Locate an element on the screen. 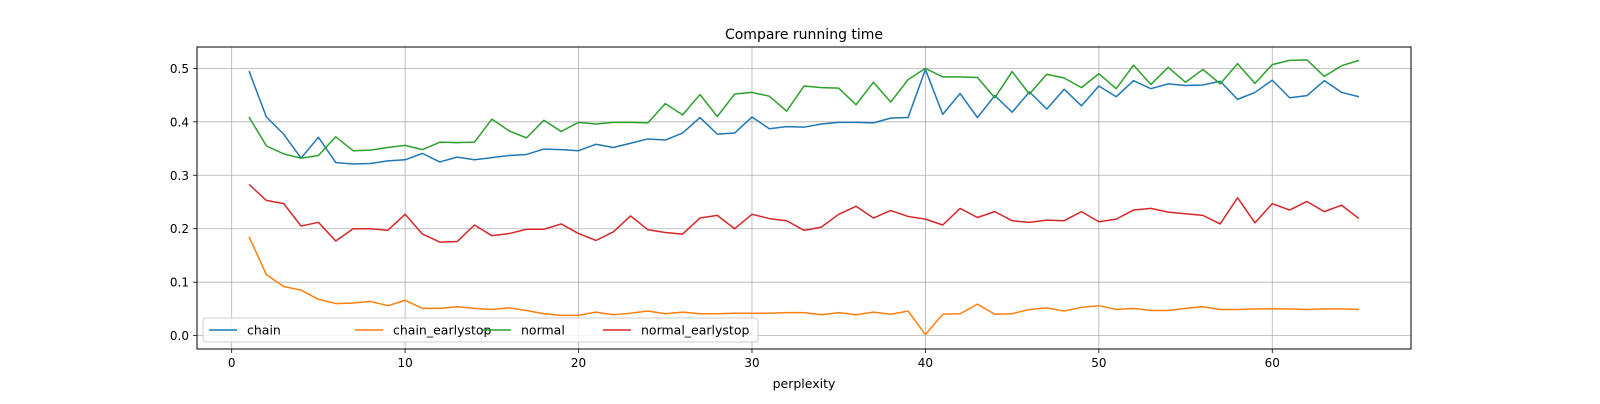  legend-box is located at coordinates (480, 330).